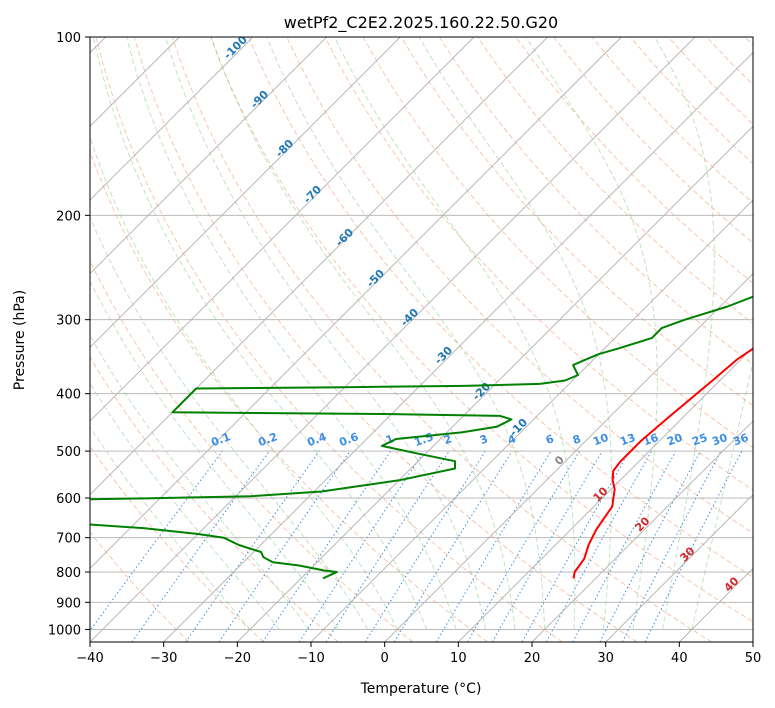 This screenshot has width=775, height=708. Describe the element at coordinates (68, 216) in the screenshot. I see `y-tick-label: 200` at that location.